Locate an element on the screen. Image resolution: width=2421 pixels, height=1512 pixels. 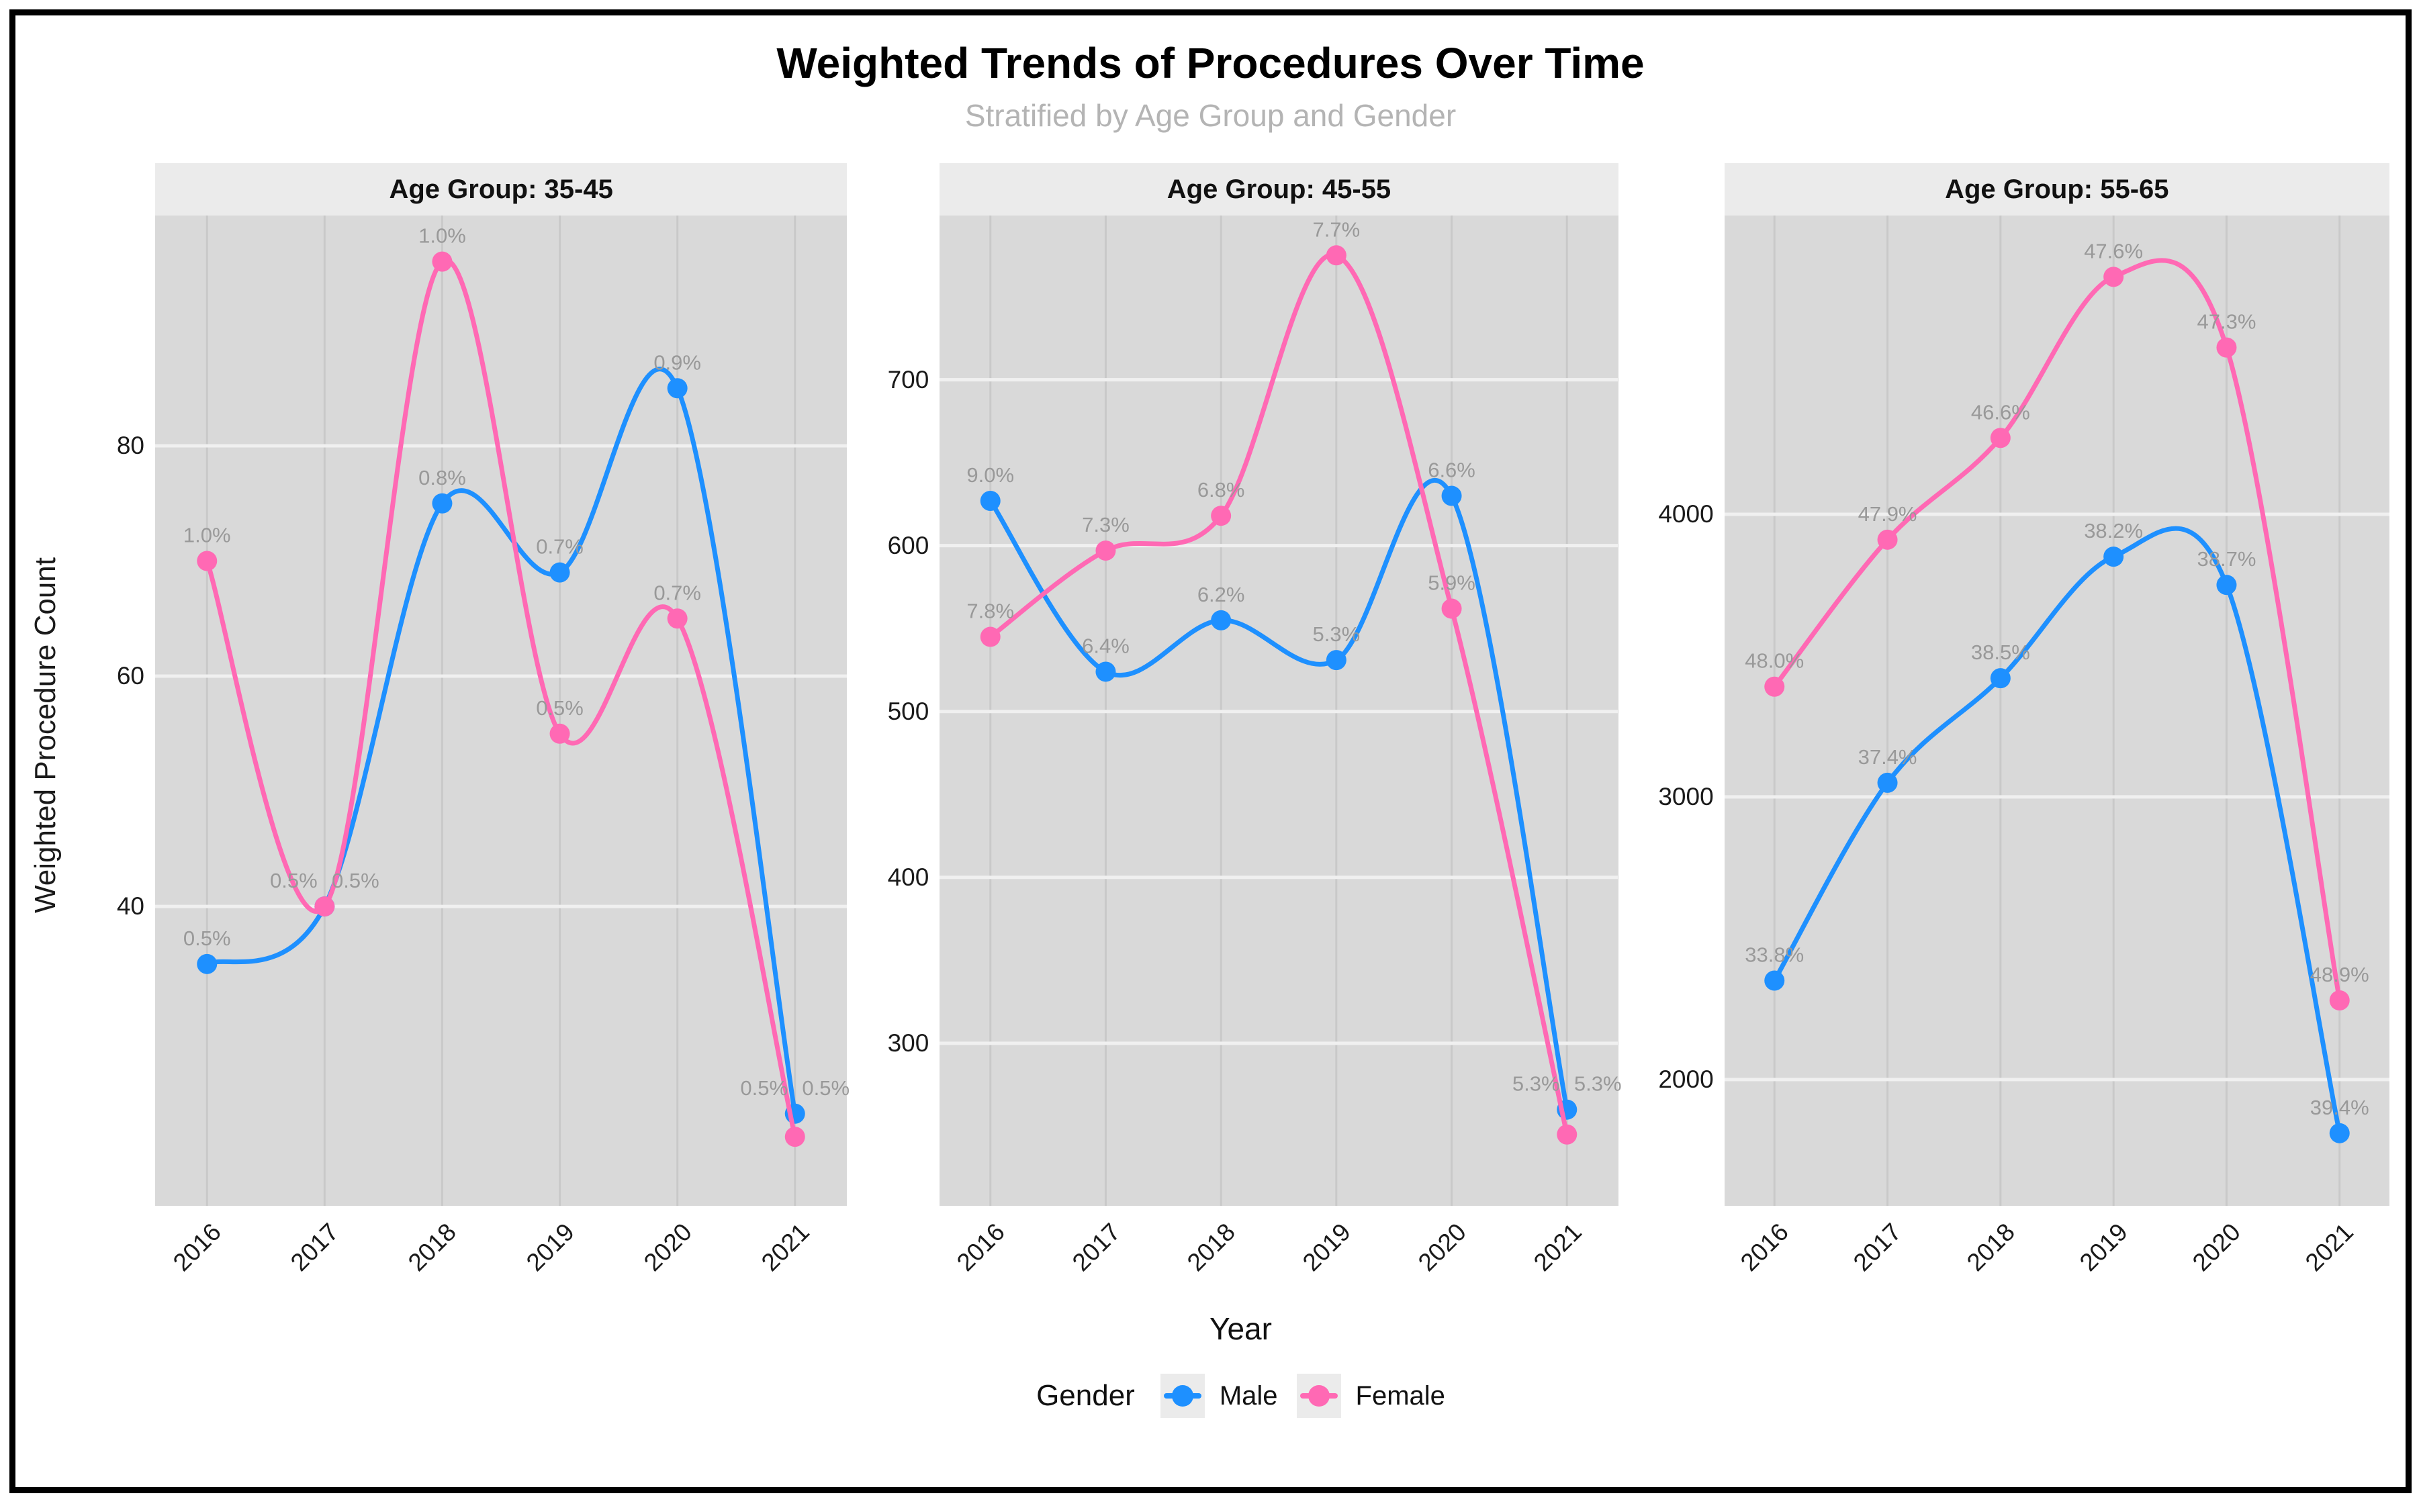
point-label: 6.2% is located at coordinates (1221, 594).